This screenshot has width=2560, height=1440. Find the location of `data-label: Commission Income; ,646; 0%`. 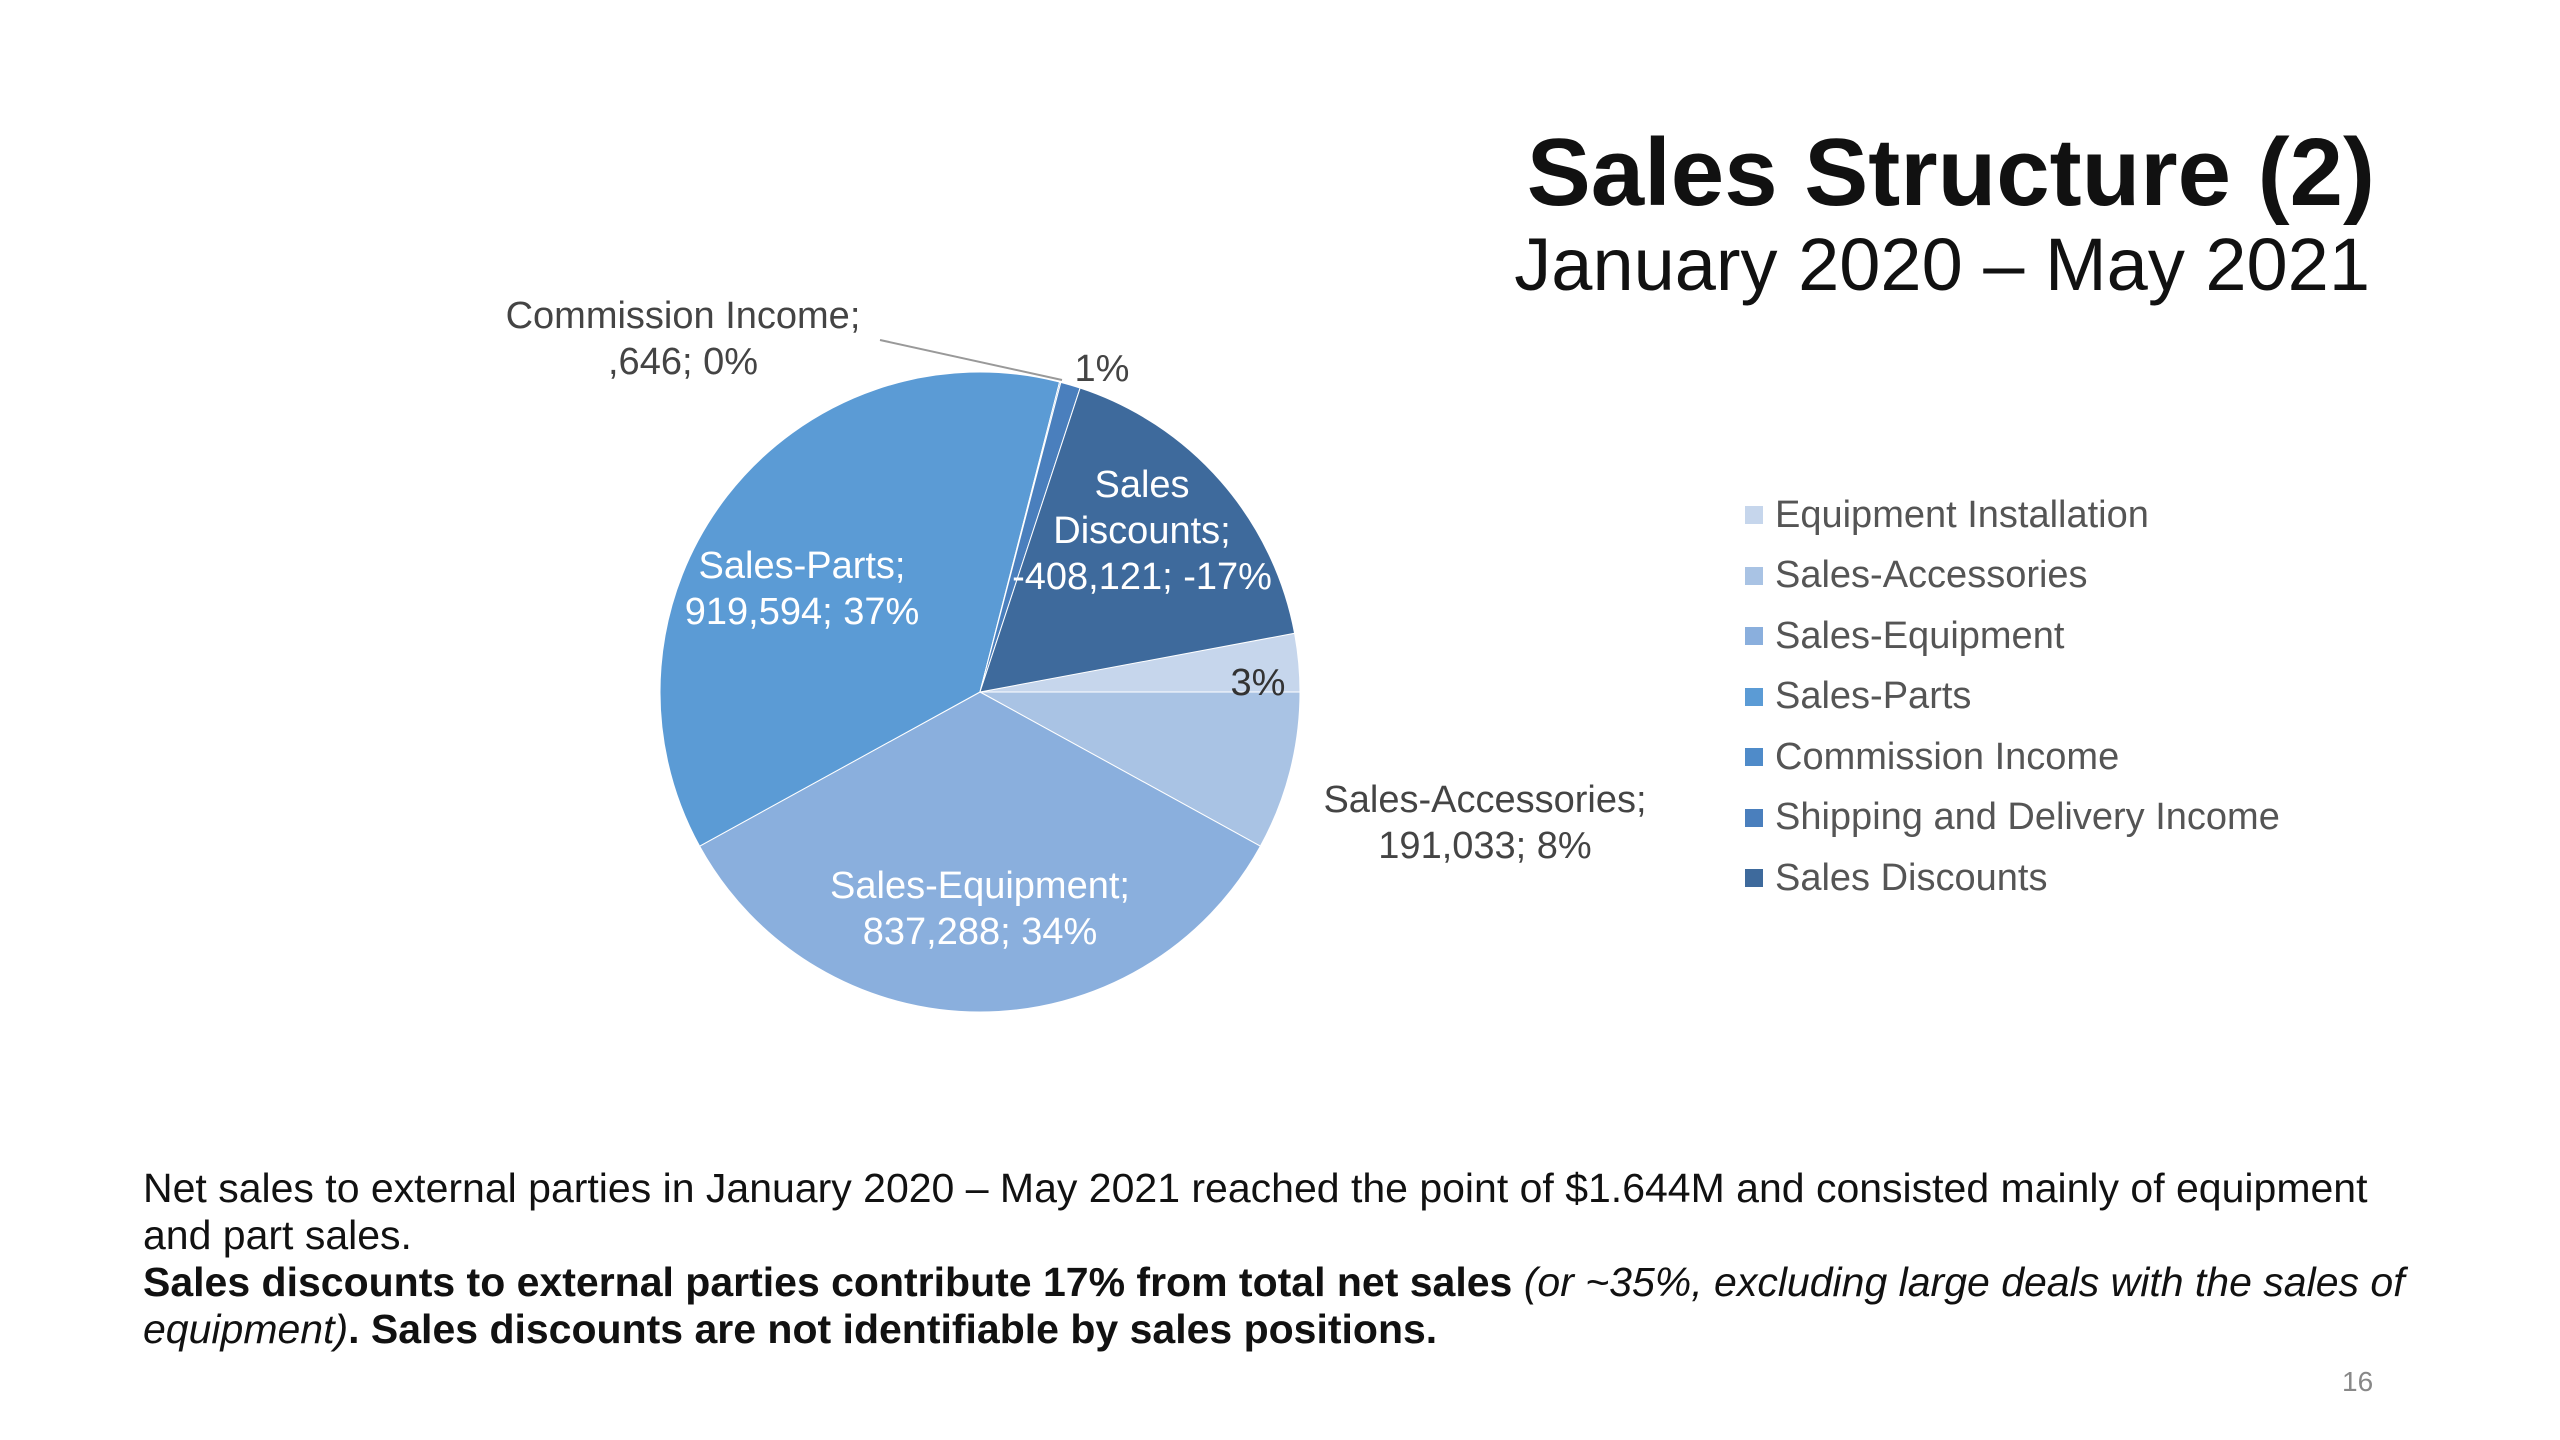

data-label: Commission Income; ,646; 0% is located at coordinates (683, 339).